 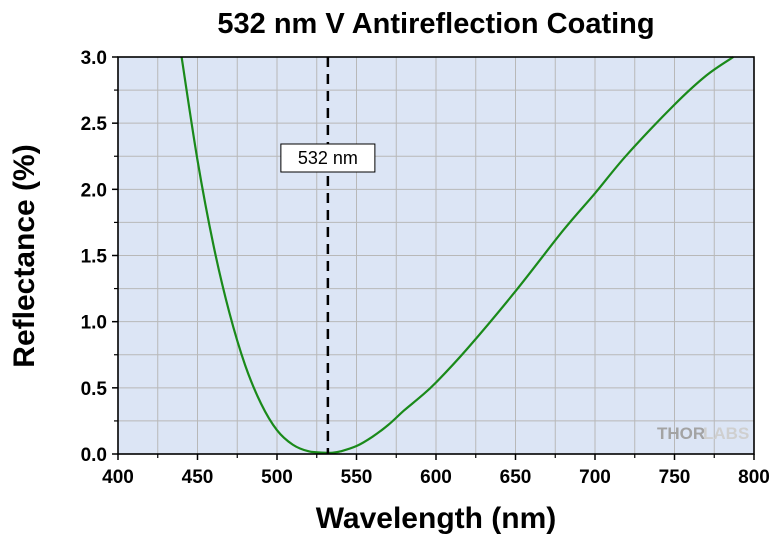 What do you see at coordinates (675, 477) in the screenshot?
I see `x-tick-label: 750` at bounding box center [675, 477].